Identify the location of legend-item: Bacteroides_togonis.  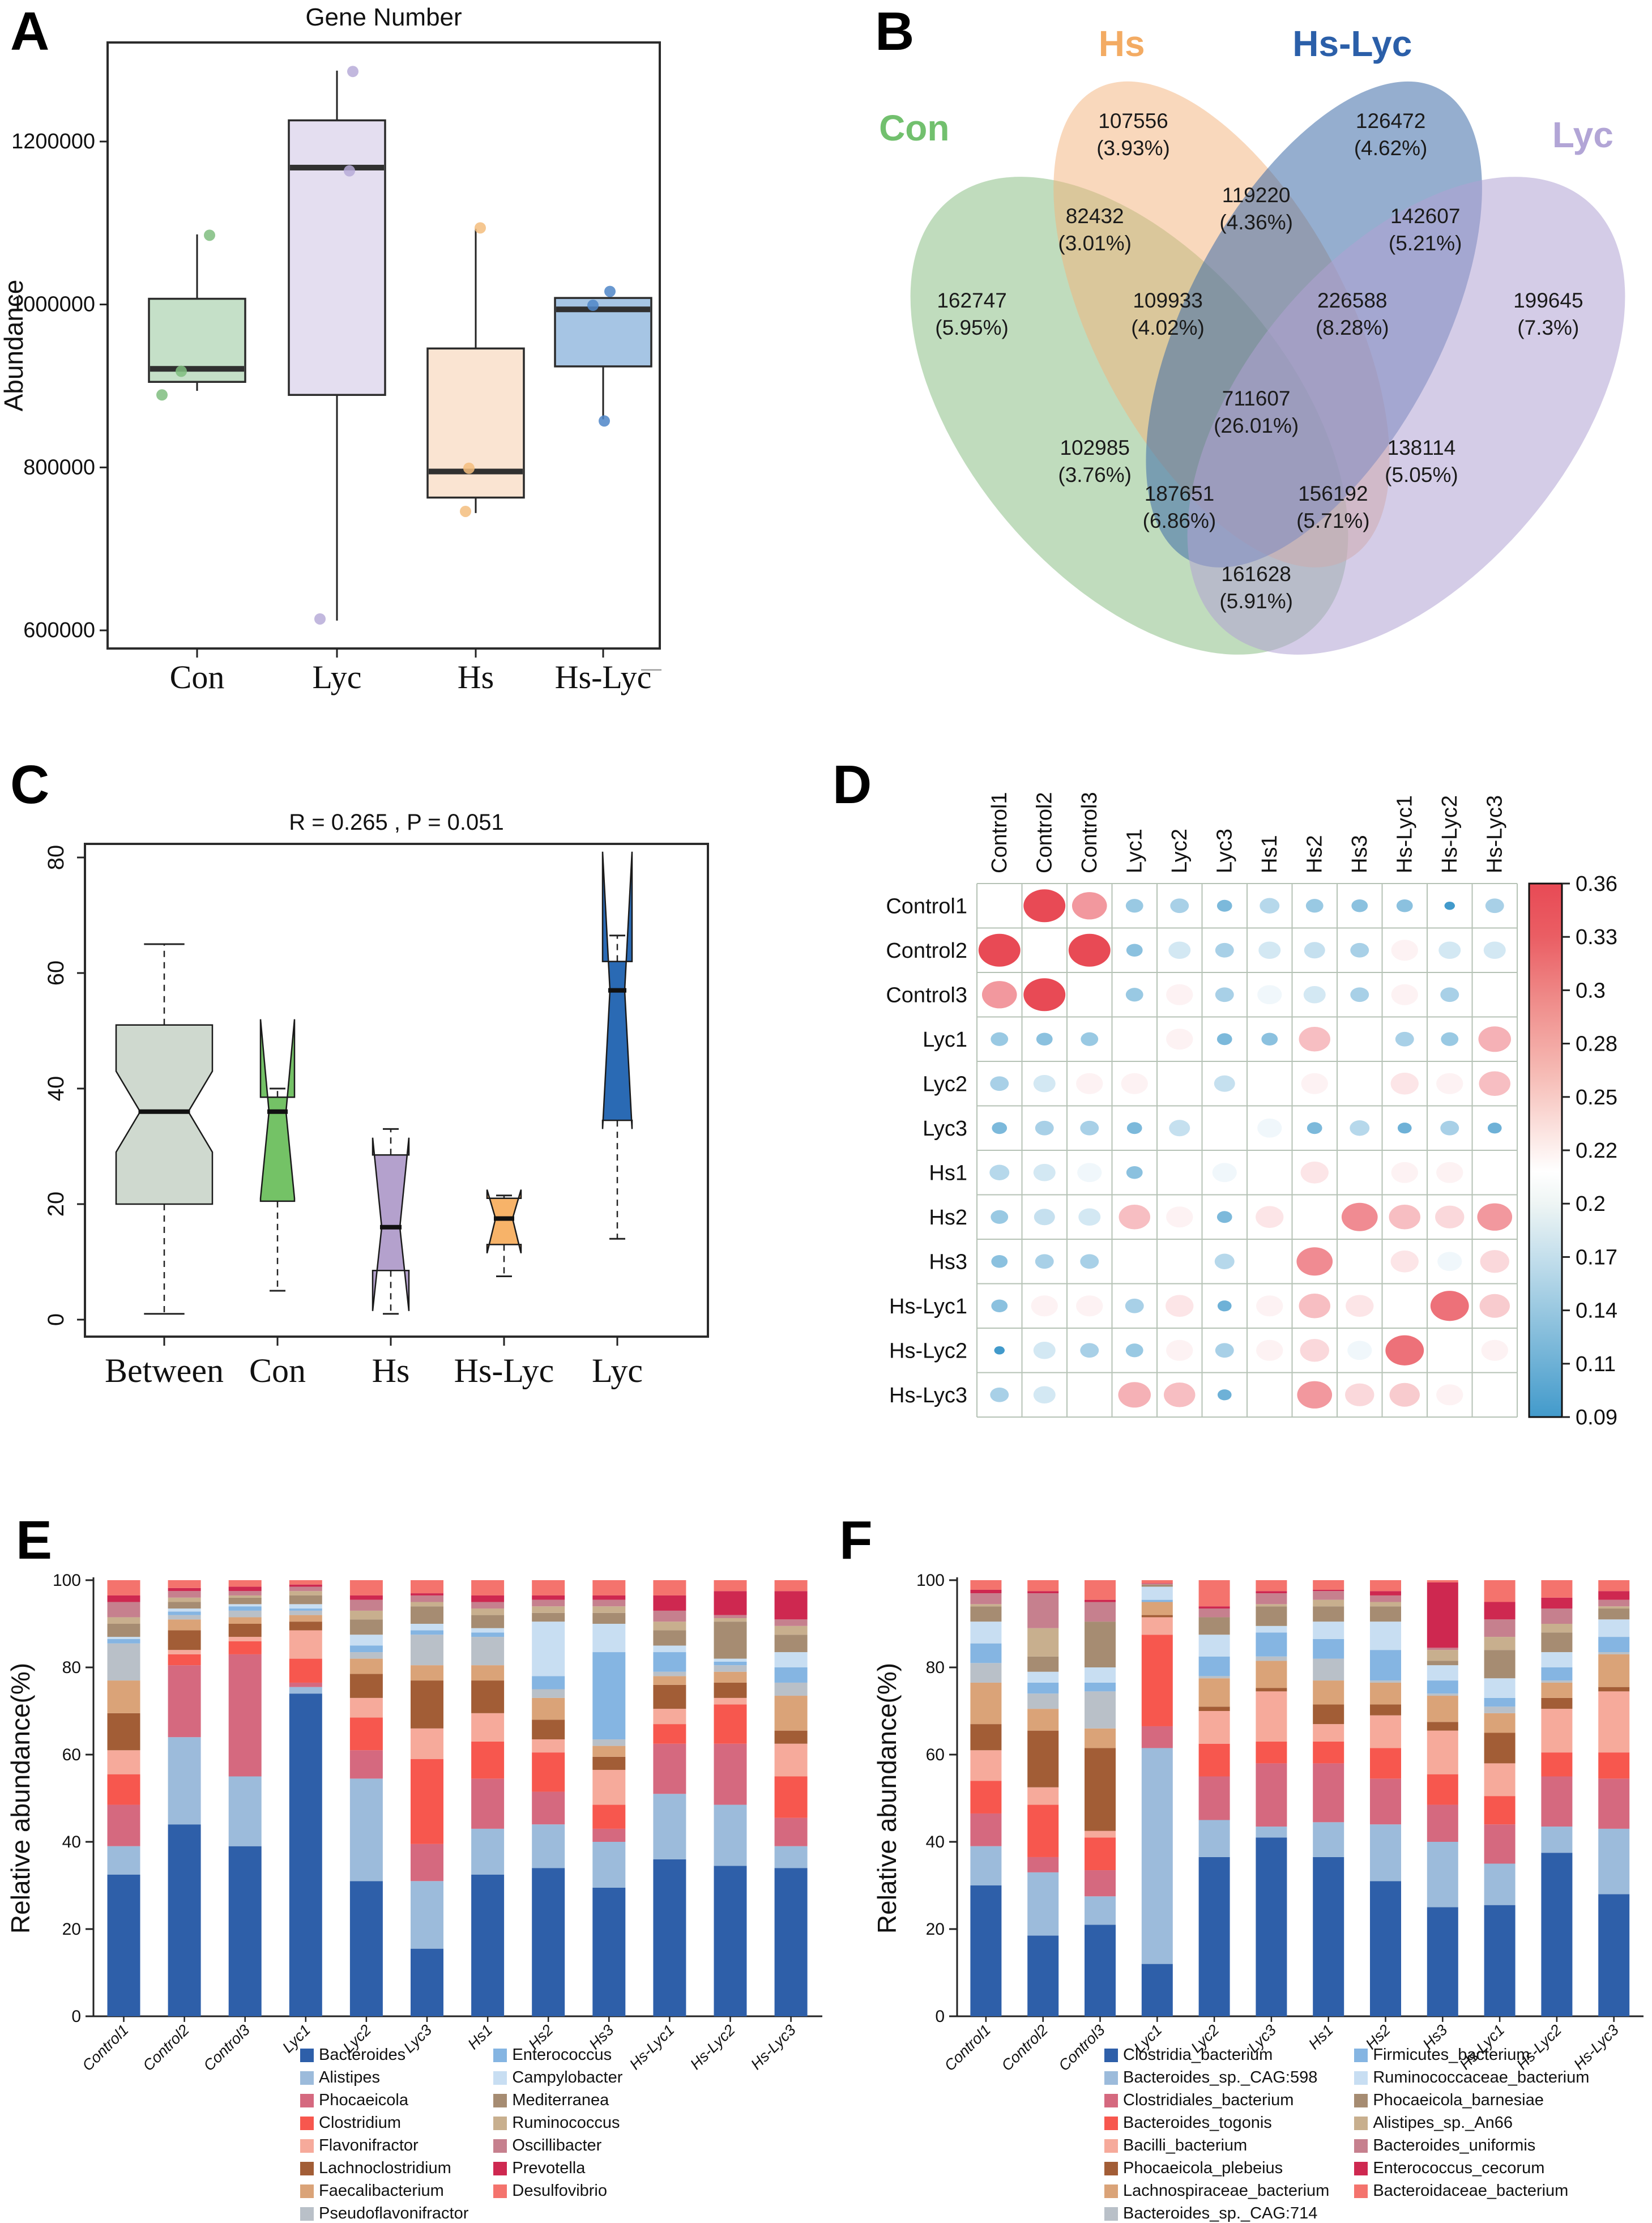
(1216, 2123).